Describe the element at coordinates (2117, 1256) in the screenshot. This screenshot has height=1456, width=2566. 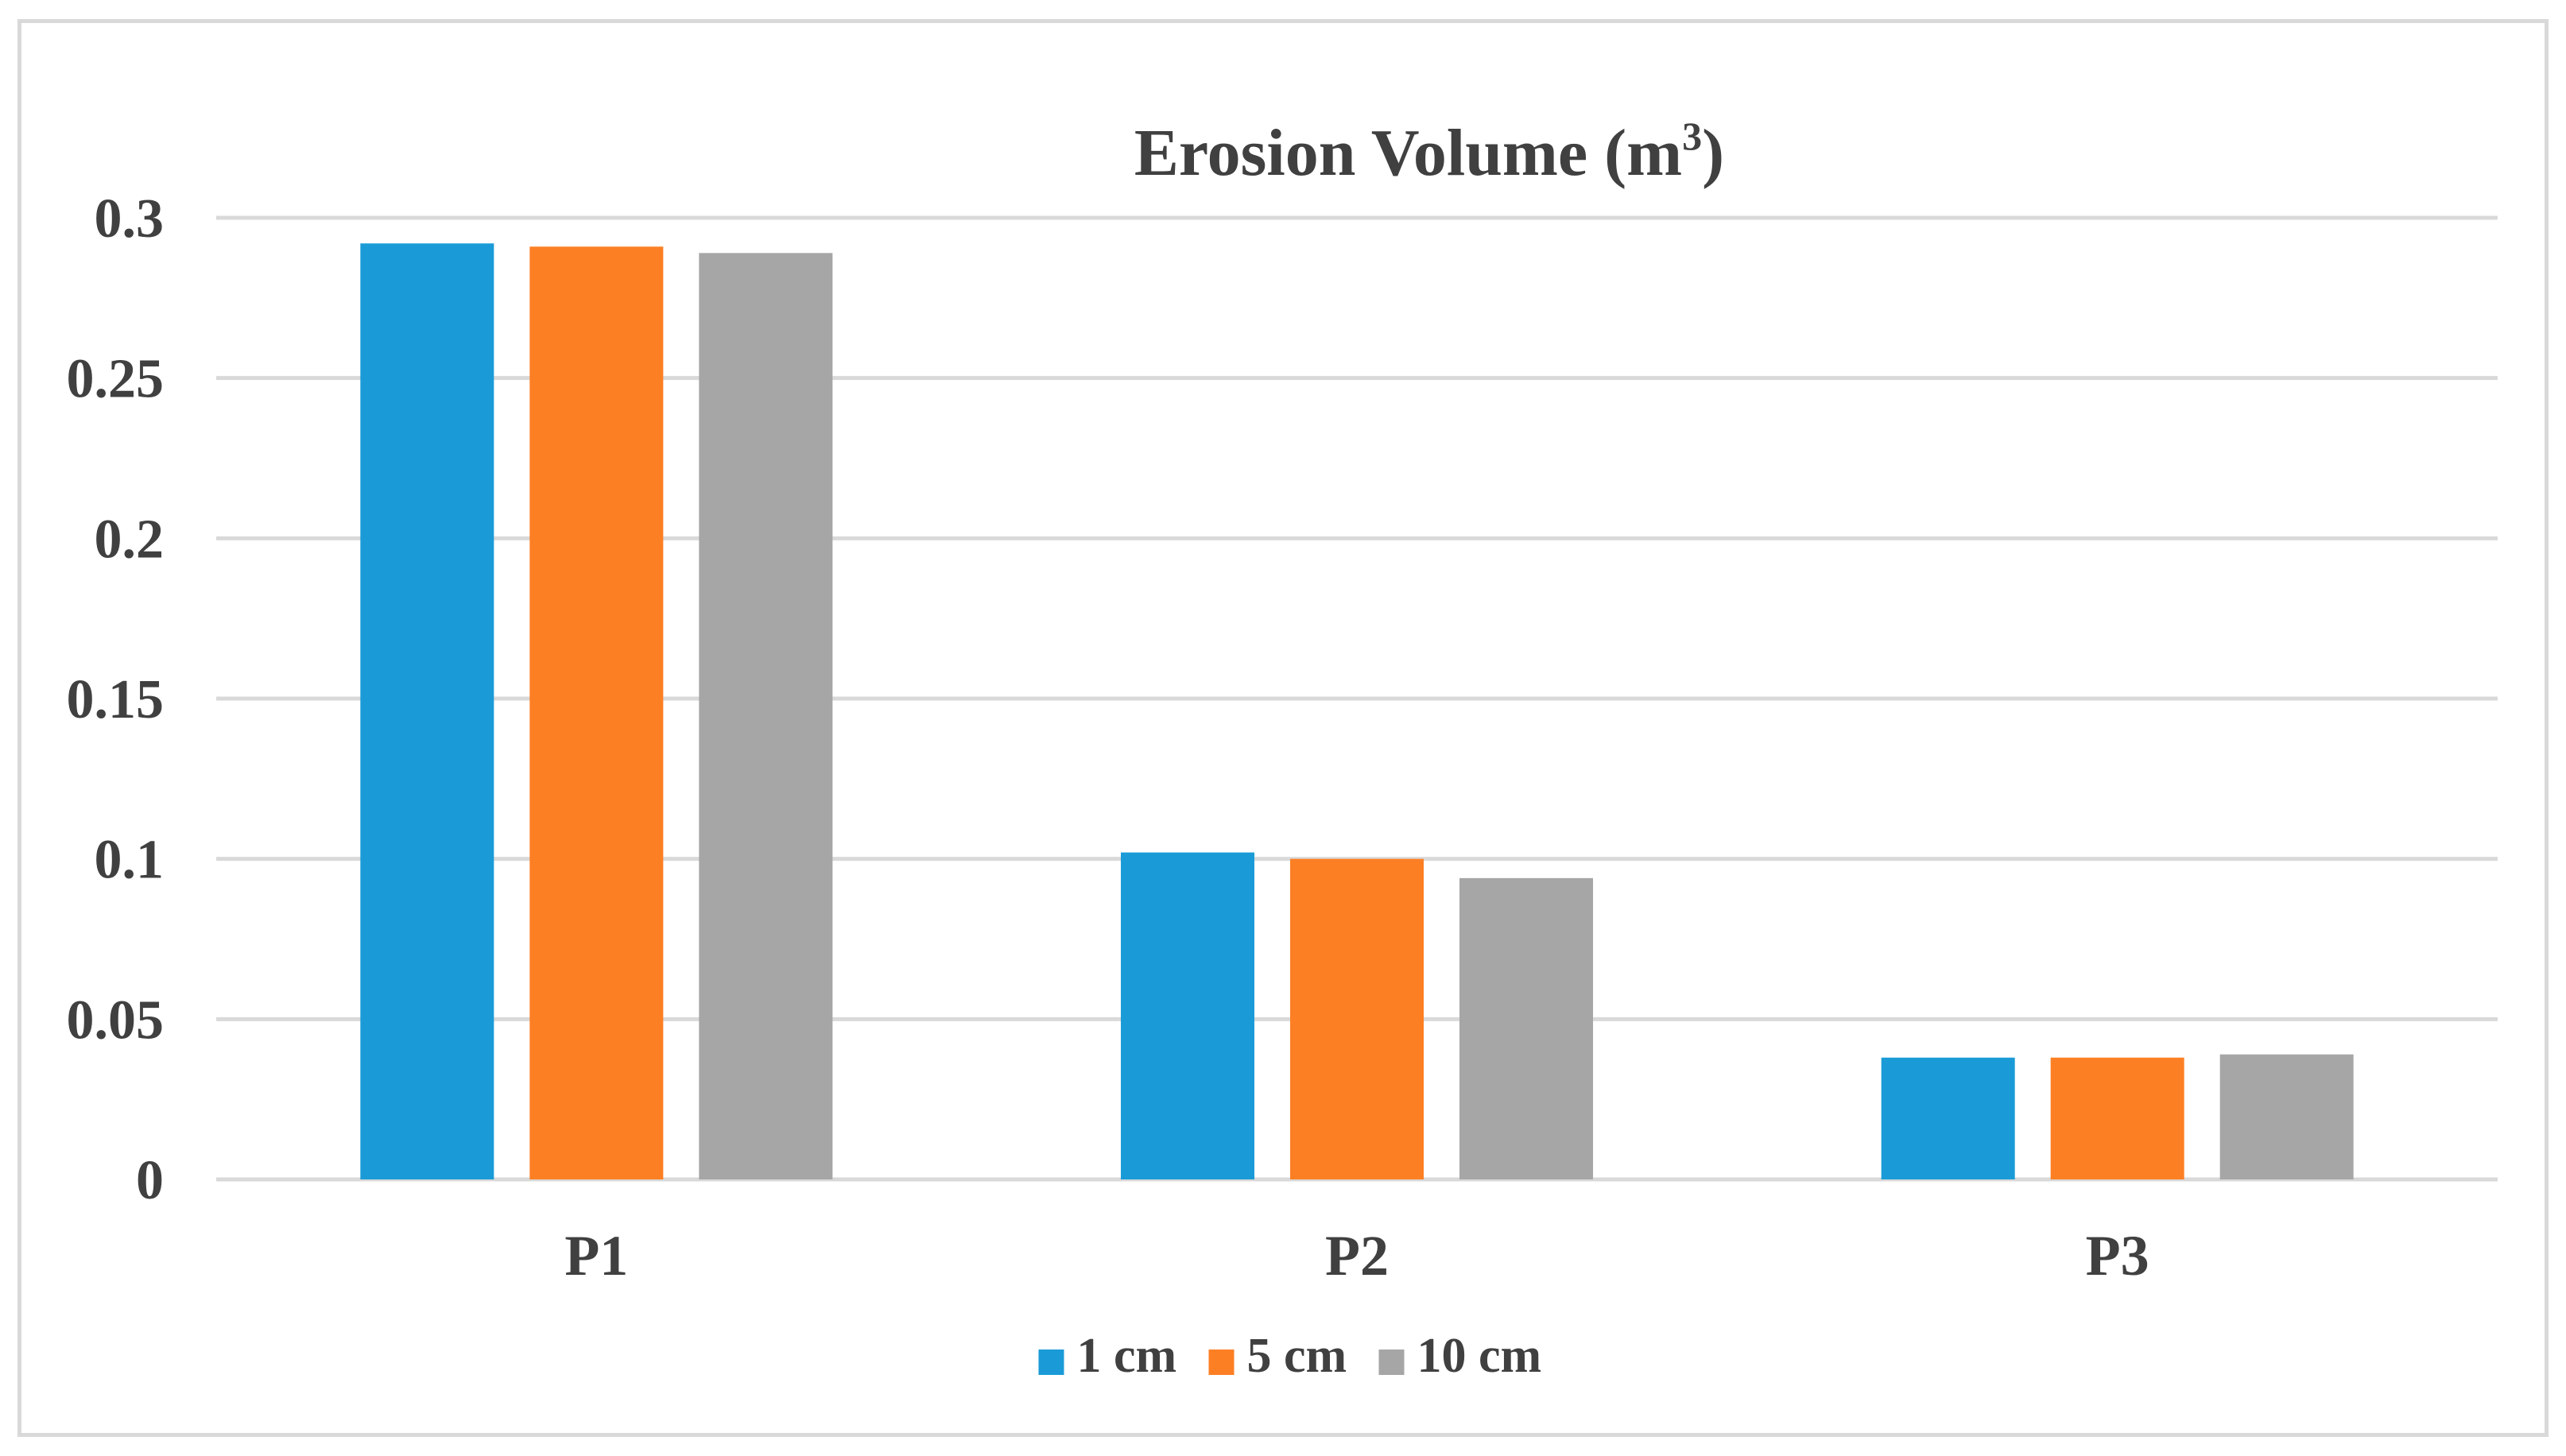
I see `x-category-label: P3` at that location.